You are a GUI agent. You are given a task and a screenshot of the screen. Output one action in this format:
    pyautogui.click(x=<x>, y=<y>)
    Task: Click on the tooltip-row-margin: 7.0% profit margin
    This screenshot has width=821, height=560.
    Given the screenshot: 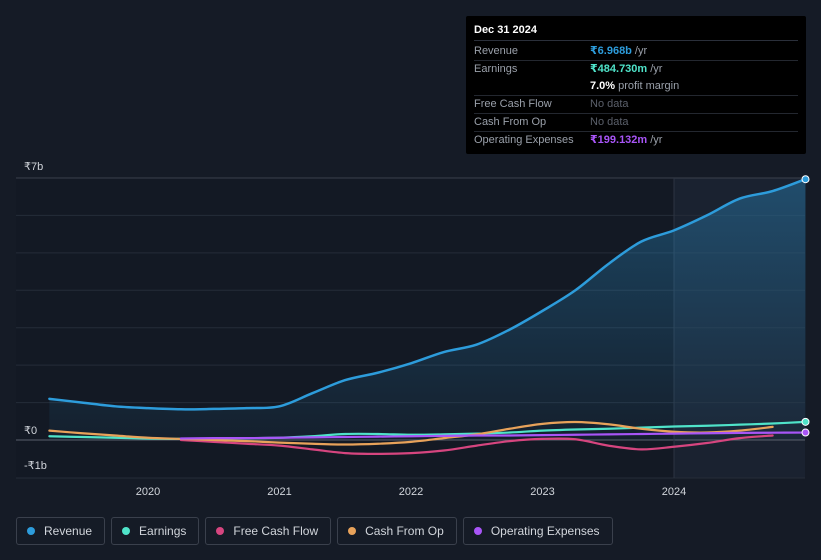 What is the action you would take?
    pyautogui.click(x=636, y=87)
    